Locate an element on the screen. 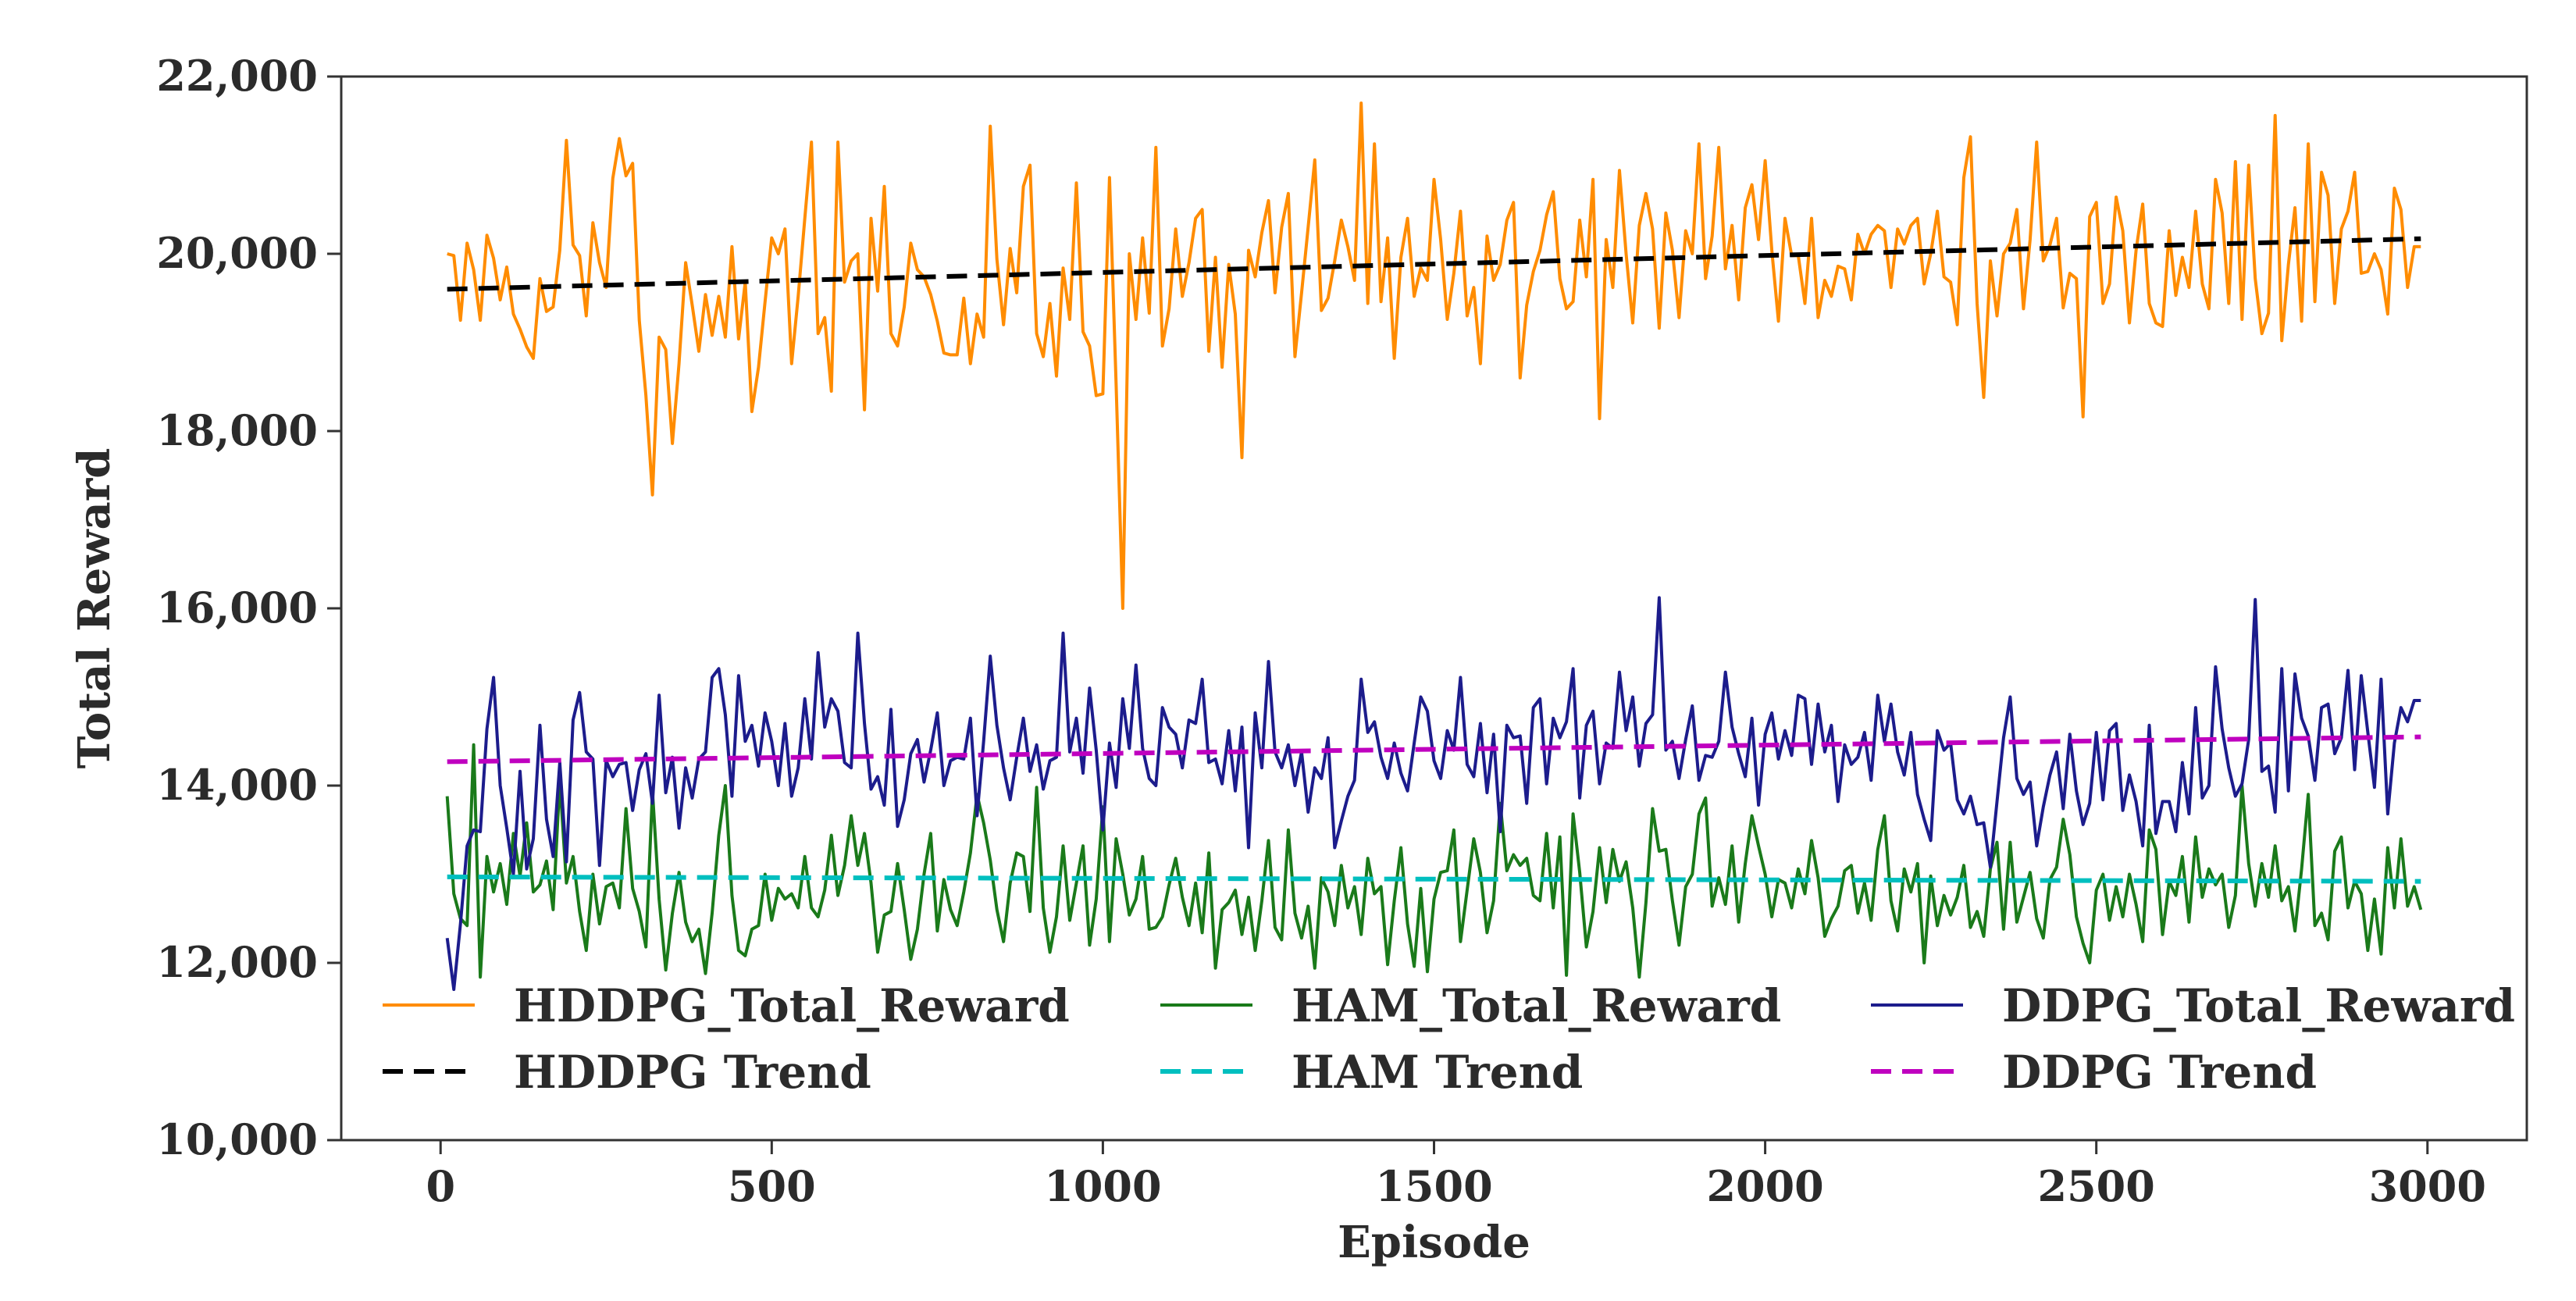 This screenshot has width=2576, height=1301. x-tick-label: 2000 is located at coordinates (1764, 1186).